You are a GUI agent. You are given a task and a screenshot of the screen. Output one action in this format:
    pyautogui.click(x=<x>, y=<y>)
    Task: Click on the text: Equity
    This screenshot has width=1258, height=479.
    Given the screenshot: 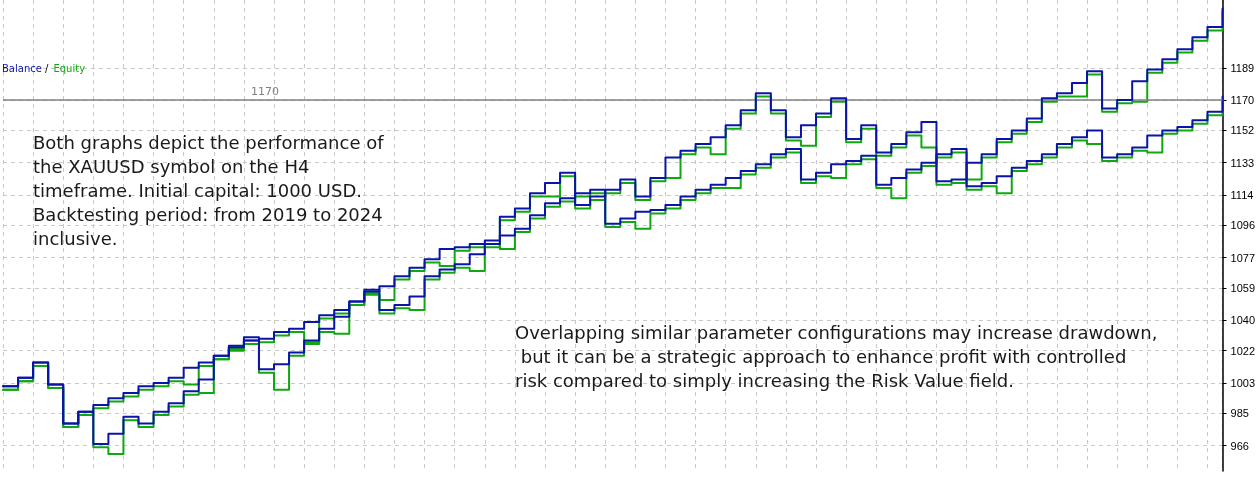 What is the action you would take?
    pyautogui.click(x=69, y=68)
    